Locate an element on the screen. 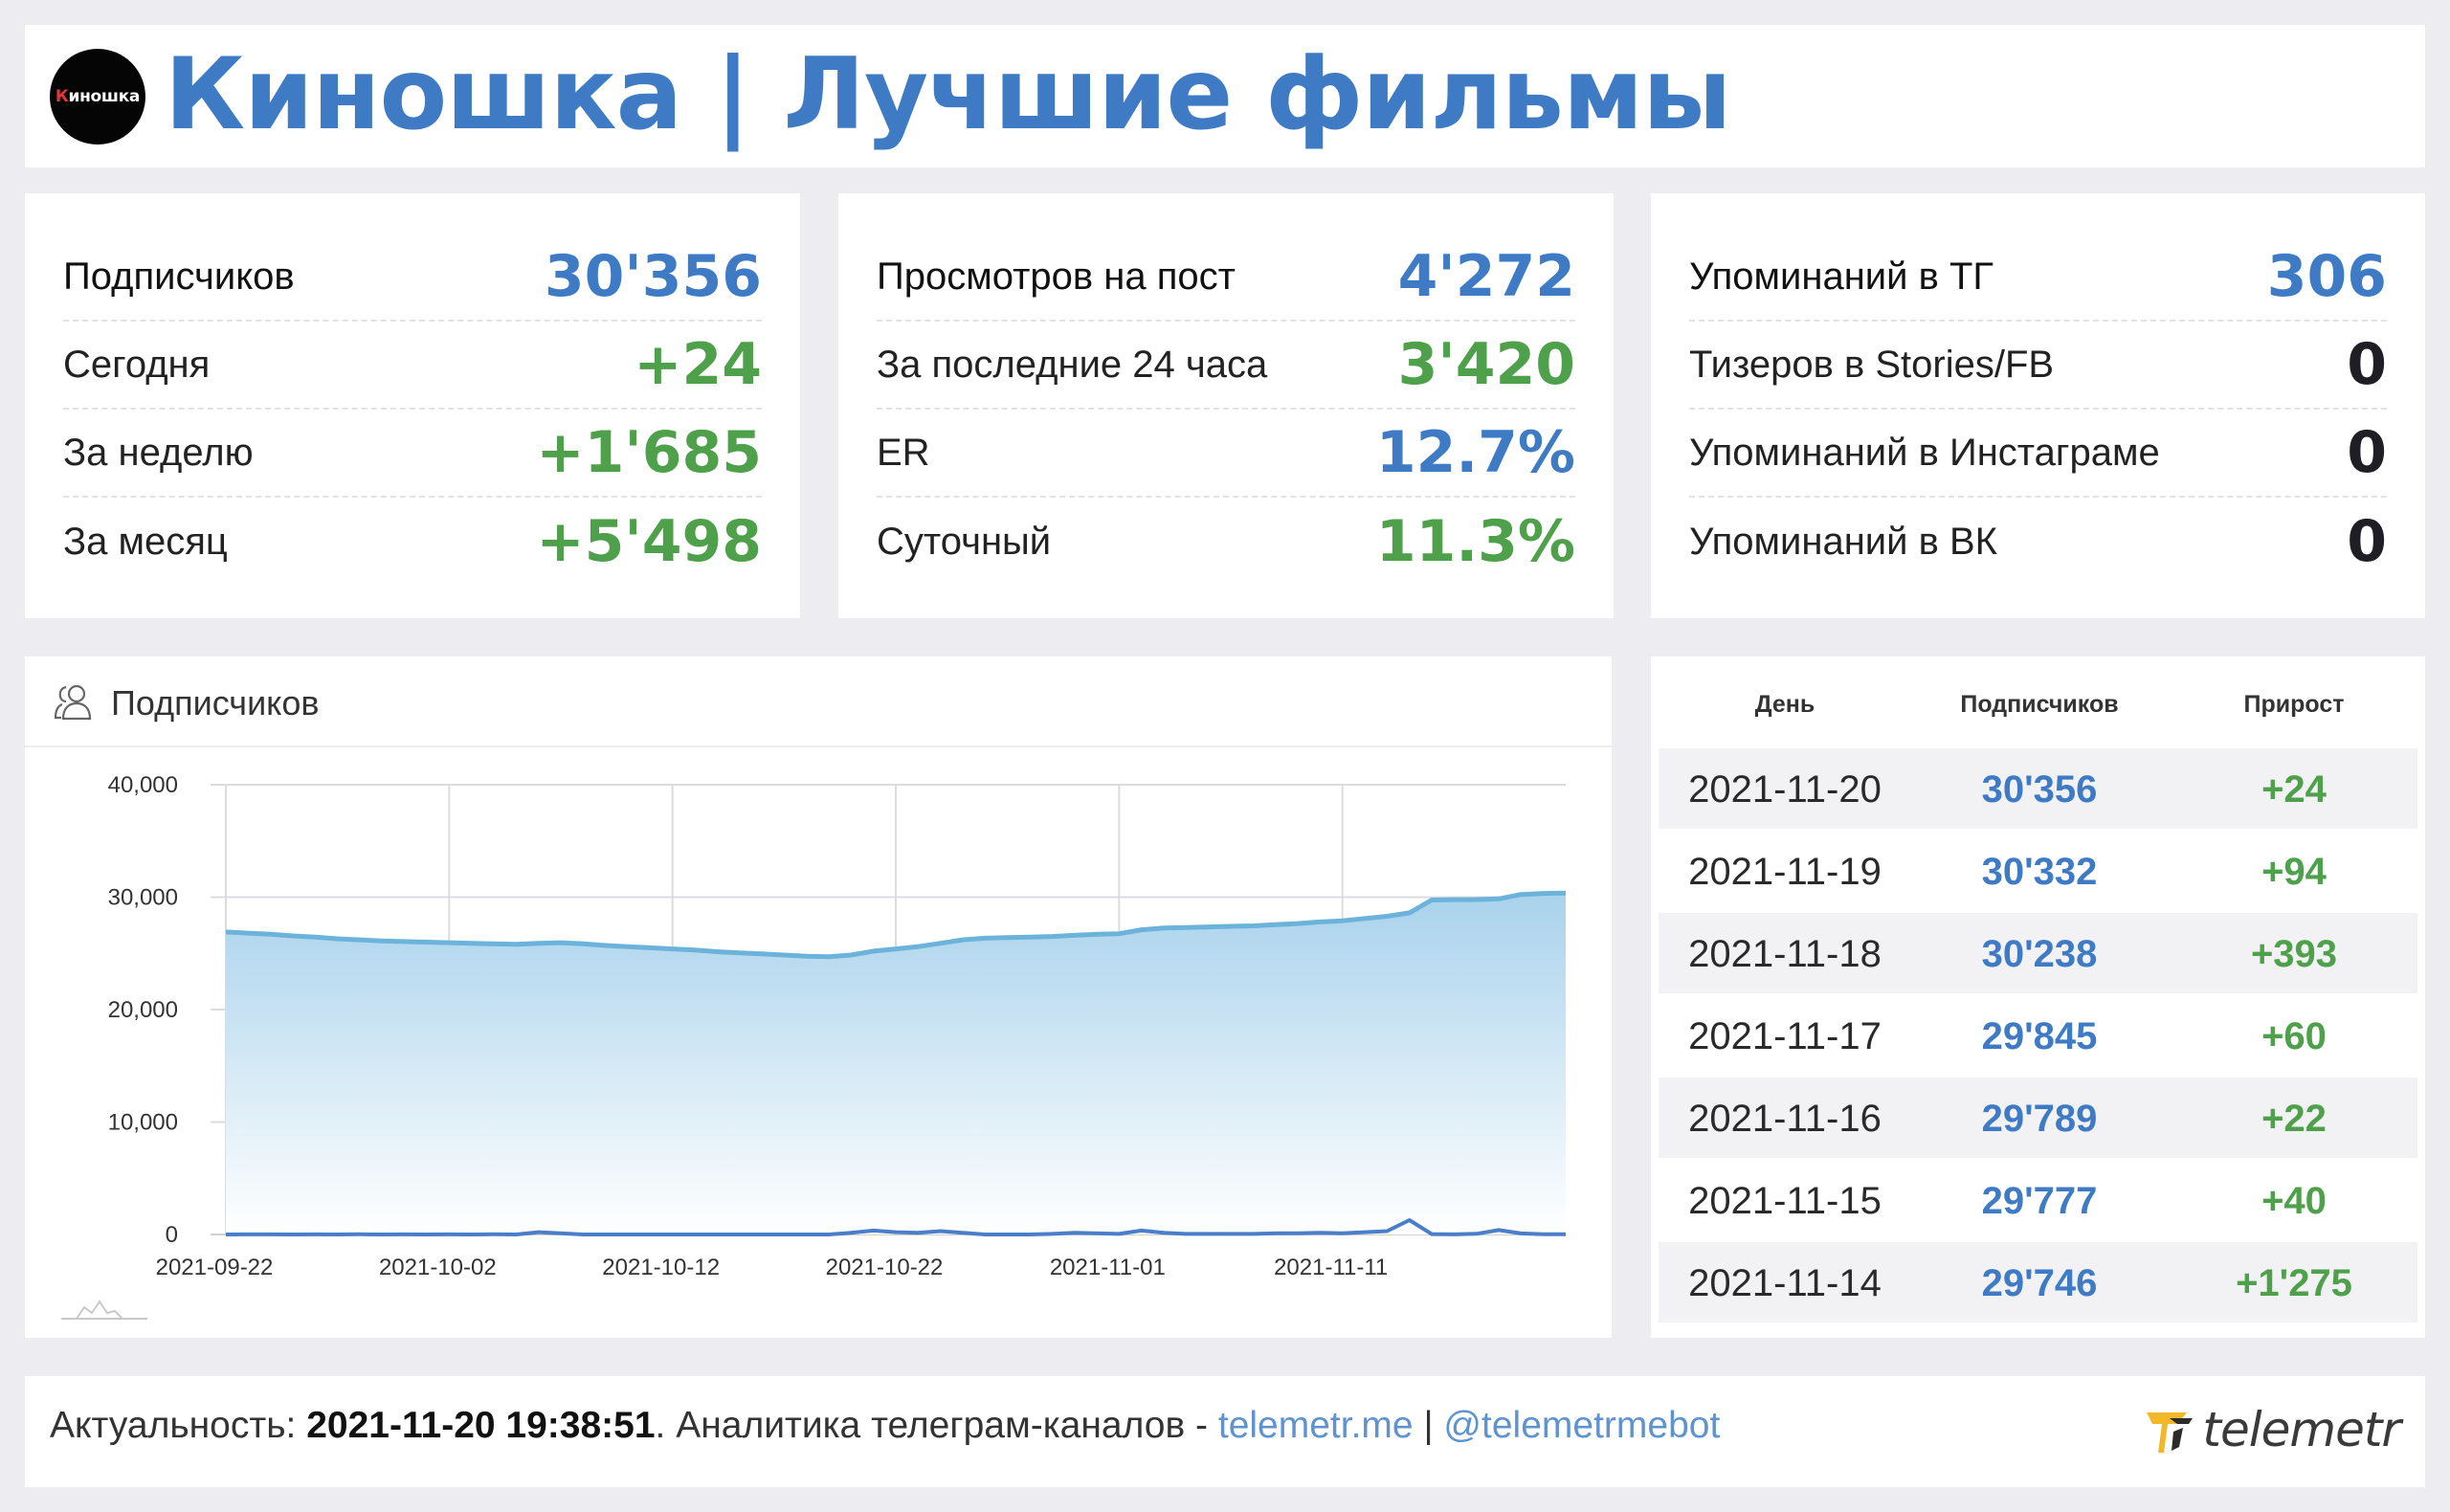  cell-day: 2021-11-17 is located at coordinates (1785, 1036).